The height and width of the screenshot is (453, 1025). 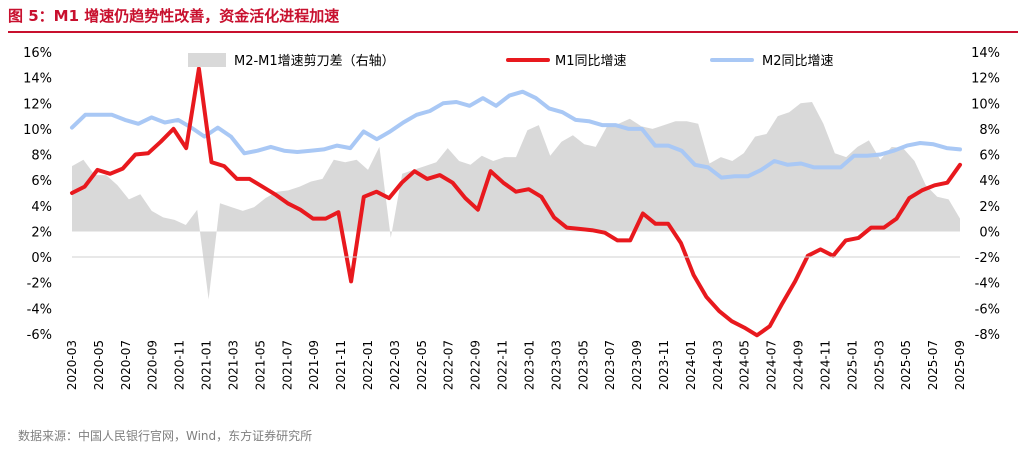 What do you see at coordinates (511, 61) in the screenshot?
I see `legend: M2-M1增速剪刀差（右轴） M1同比增速 M2同比增速` at bounding box center [511, 61].